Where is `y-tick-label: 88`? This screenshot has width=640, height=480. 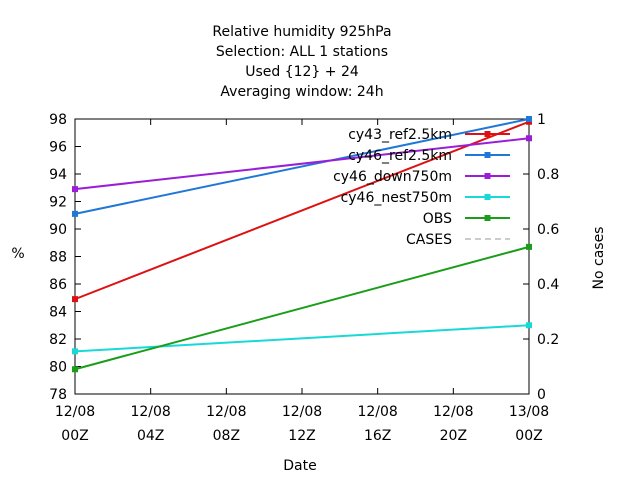 y-tick-label: 88 is located at coordinates (58, 258).